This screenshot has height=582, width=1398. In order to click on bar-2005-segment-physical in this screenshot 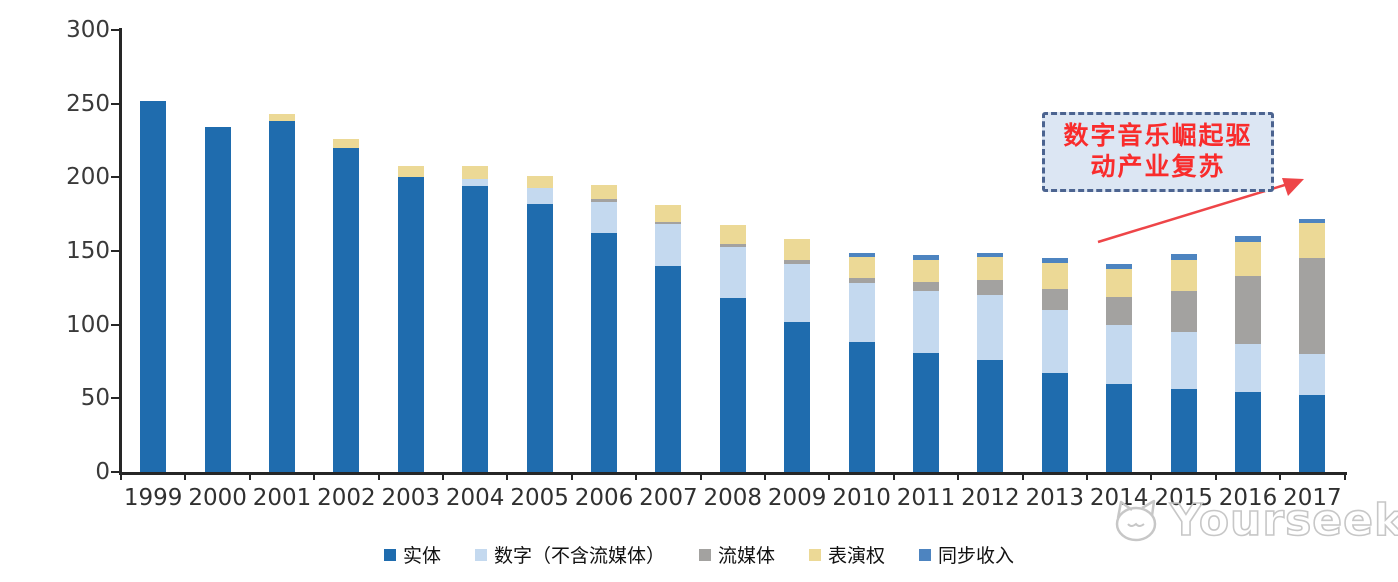, I will do `click(539, 337)`.